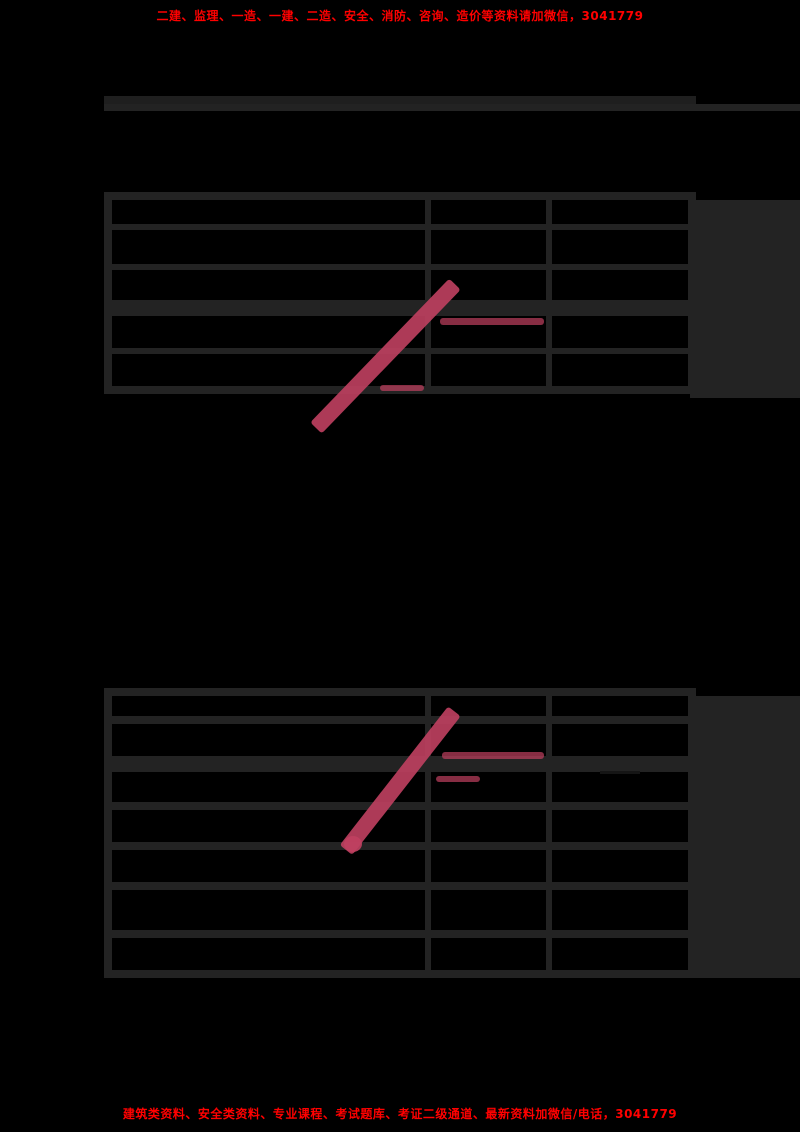 The width and height of the screenshot is (800, 1132). I want to click on stamp-underline-1a, so click(492, 321).